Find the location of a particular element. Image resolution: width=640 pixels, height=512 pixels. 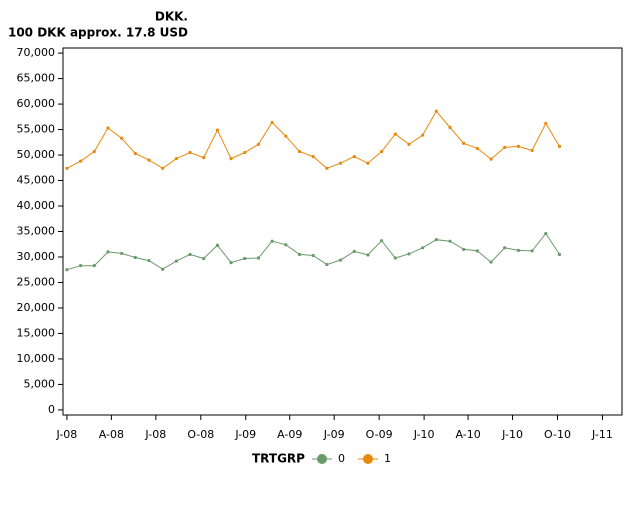

y-tick-label: 50,000 is located at coordinates (36, 154).